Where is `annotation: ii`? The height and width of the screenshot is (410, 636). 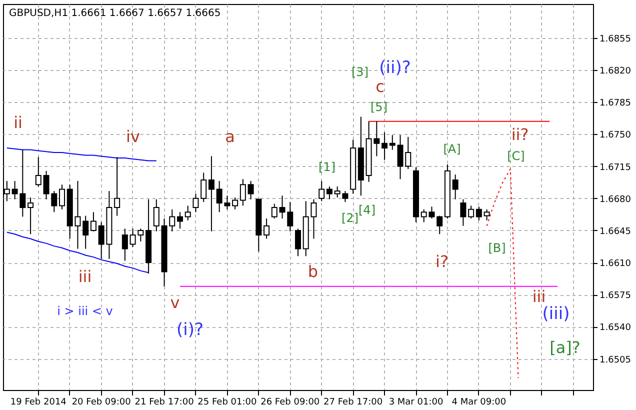
annotation: ii is located at coordinates (18, 122).